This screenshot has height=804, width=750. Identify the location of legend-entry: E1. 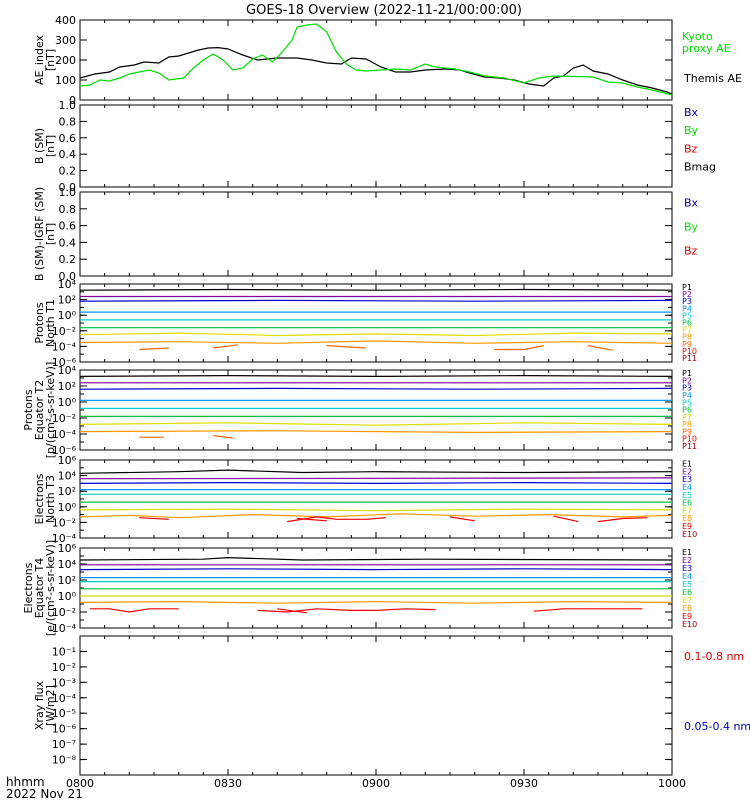
(687, 464).